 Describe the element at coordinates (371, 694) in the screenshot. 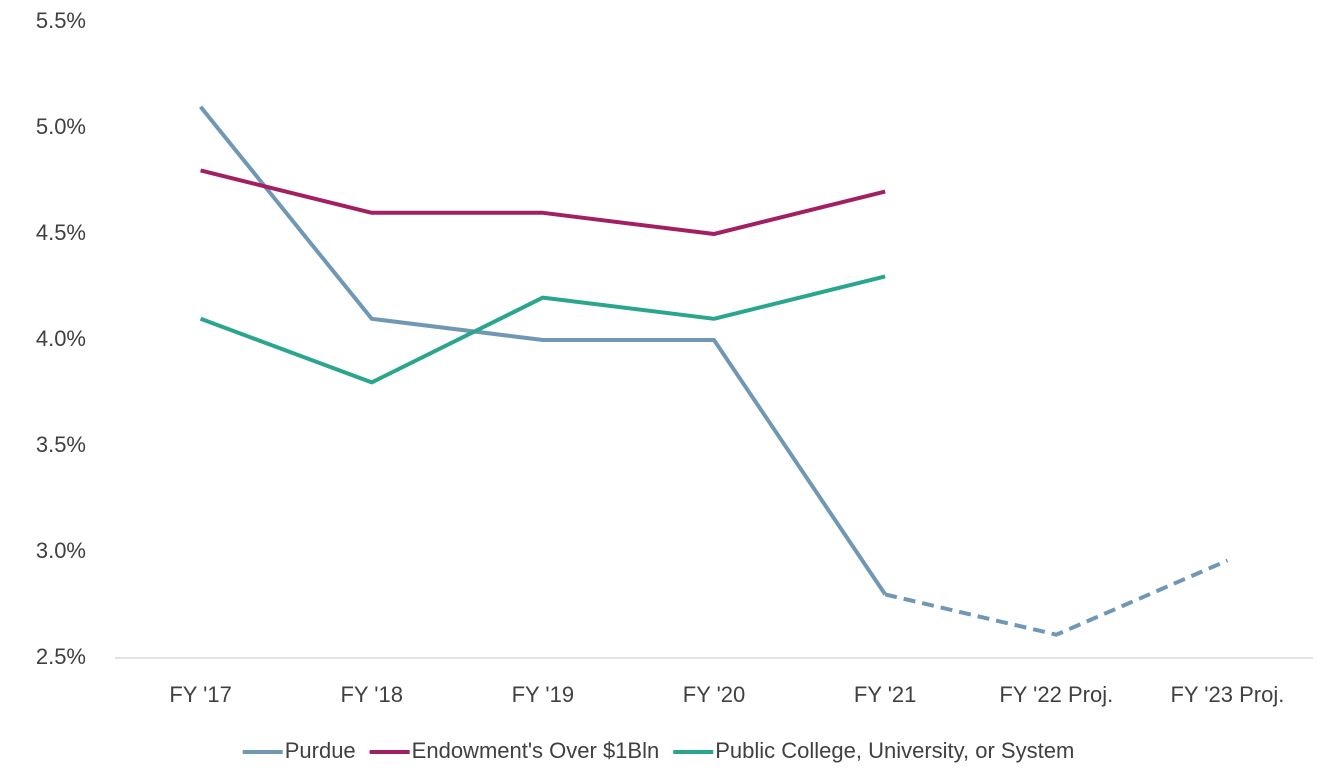

I see `x-tick-label: FY '18` at that location.